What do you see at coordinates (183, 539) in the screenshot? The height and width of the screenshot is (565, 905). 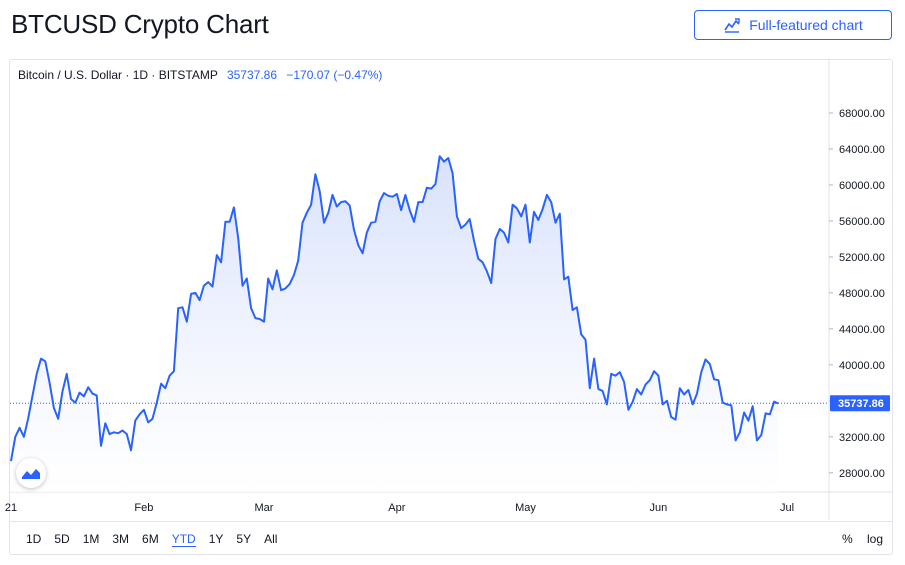 I see `range-button-ytd: YTD` at bounding box center [183, 539].